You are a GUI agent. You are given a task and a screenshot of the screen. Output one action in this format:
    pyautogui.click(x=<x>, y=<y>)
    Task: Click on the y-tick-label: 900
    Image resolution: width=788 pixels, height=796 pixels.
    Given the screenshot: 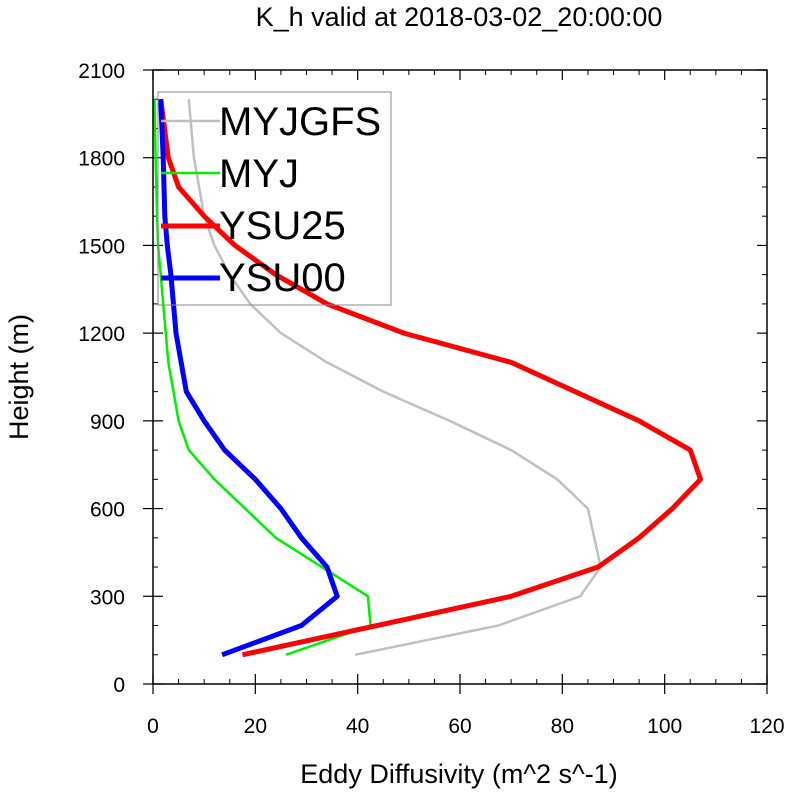 What is the action you would take?
    pyautogui.click(x=107, y=422)
    